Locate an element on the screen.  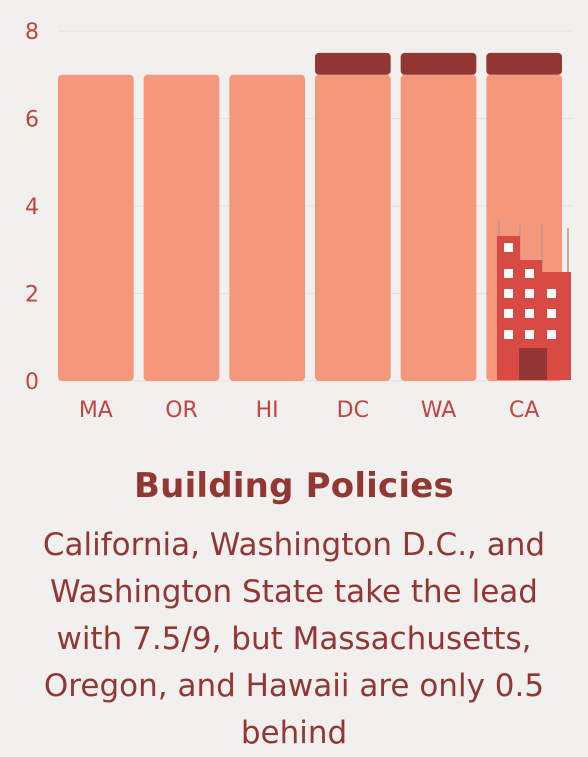
x-tick-label: WA is located at coordinates (439, 410).